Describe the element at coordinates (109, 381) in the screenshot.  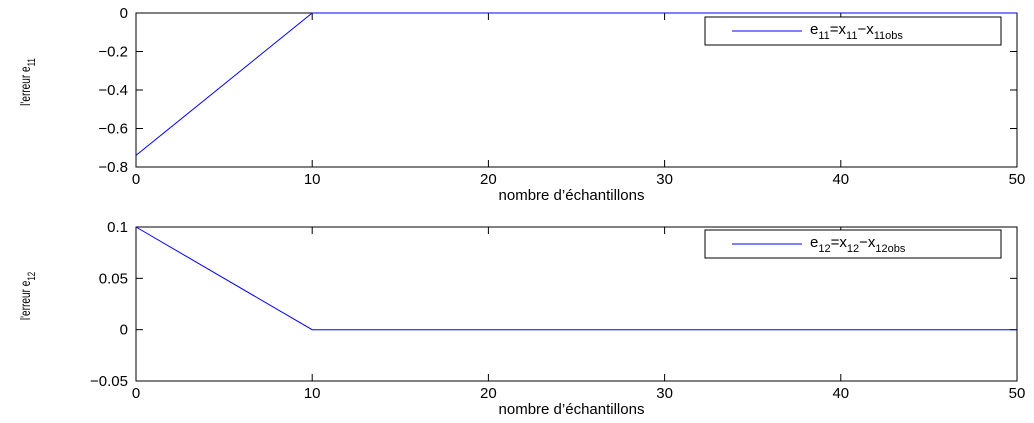
I see `y-tick-label: −0.05` at that location.